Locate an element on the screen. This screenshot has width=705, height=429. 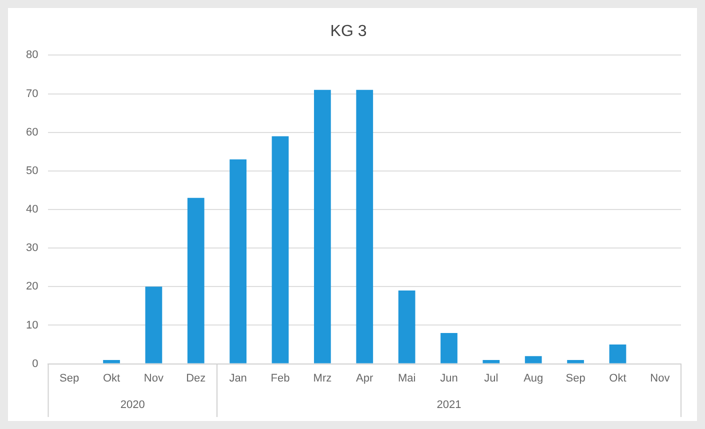
y-tick-label: 40 is located at coordinates (32, 210).